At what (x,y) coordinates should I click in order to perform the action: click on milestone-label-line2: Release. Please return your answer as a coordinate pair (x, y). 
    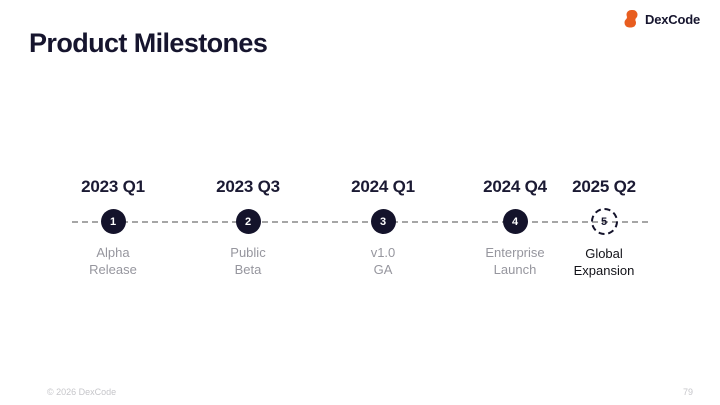
    Looking at the image, I should click on (113, 269).